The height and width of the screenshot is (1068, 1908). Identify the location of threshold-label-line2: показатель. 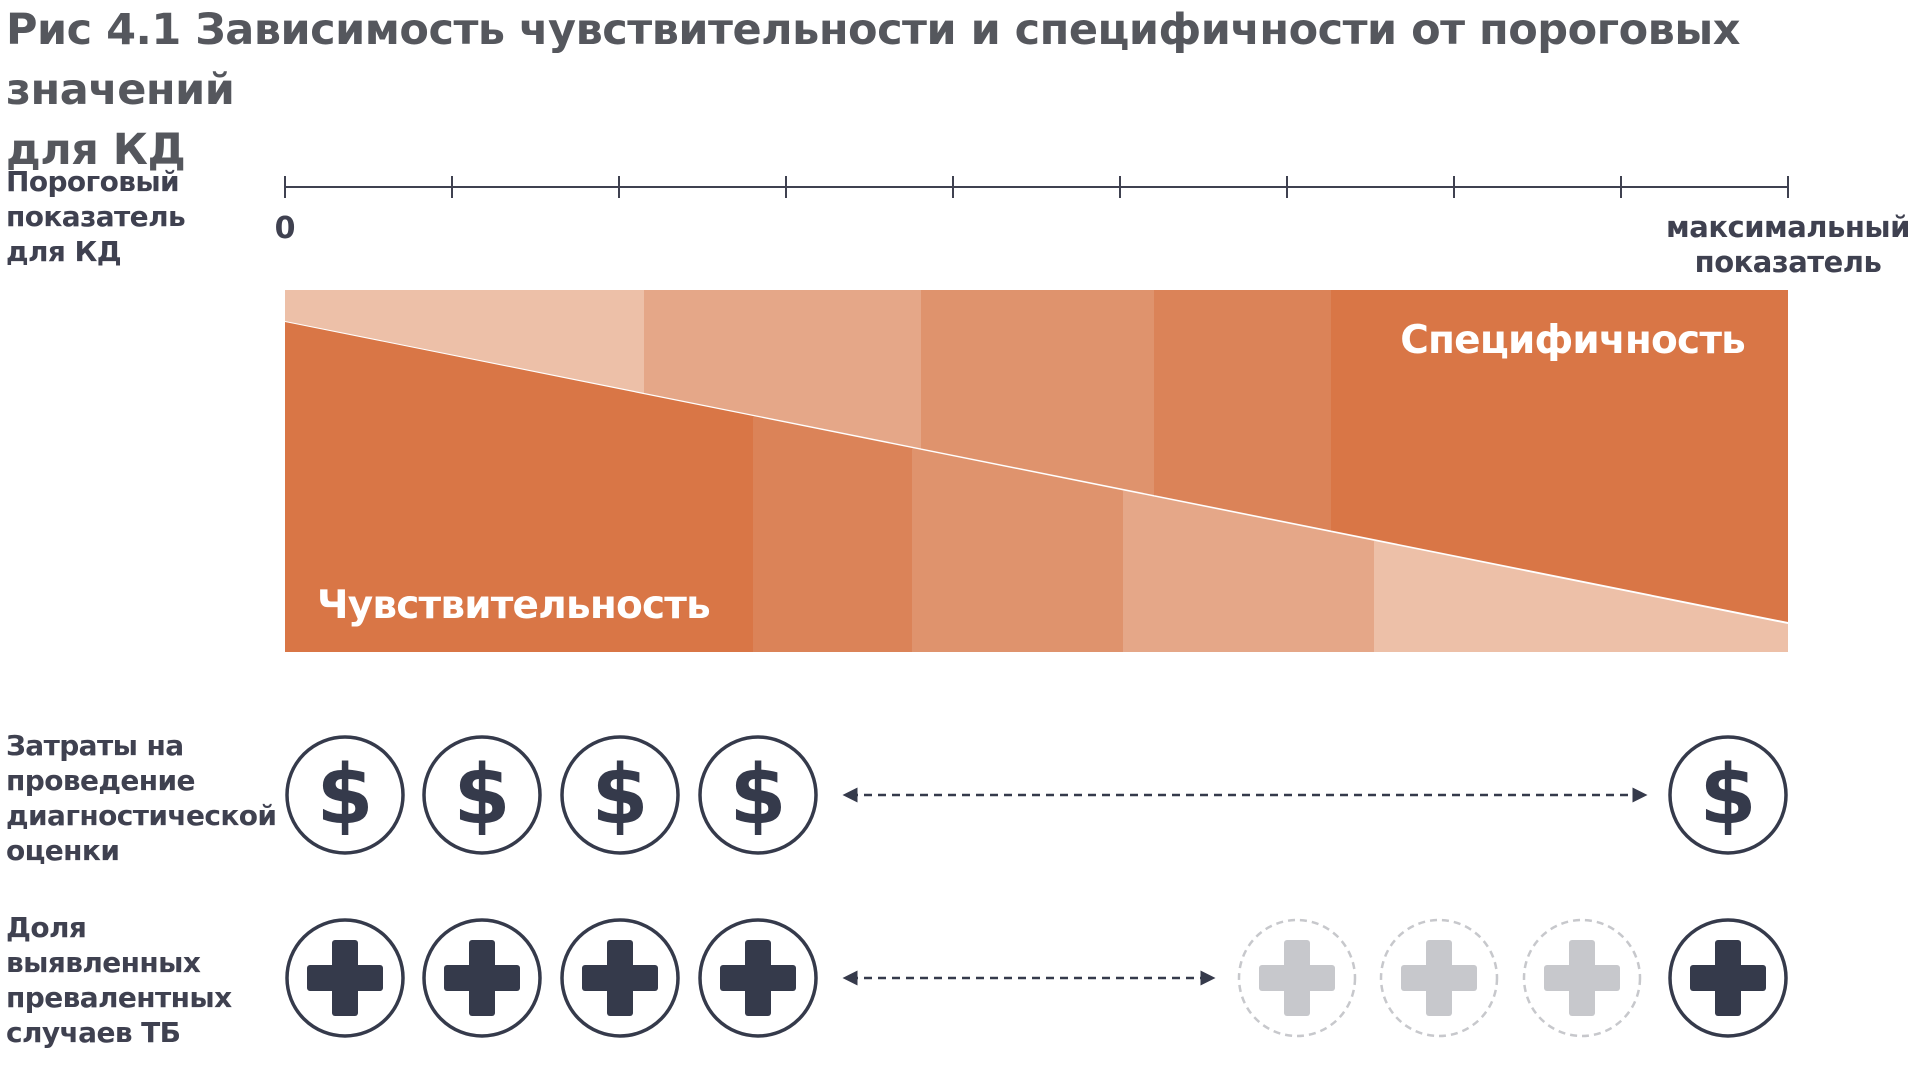
(96, 216).